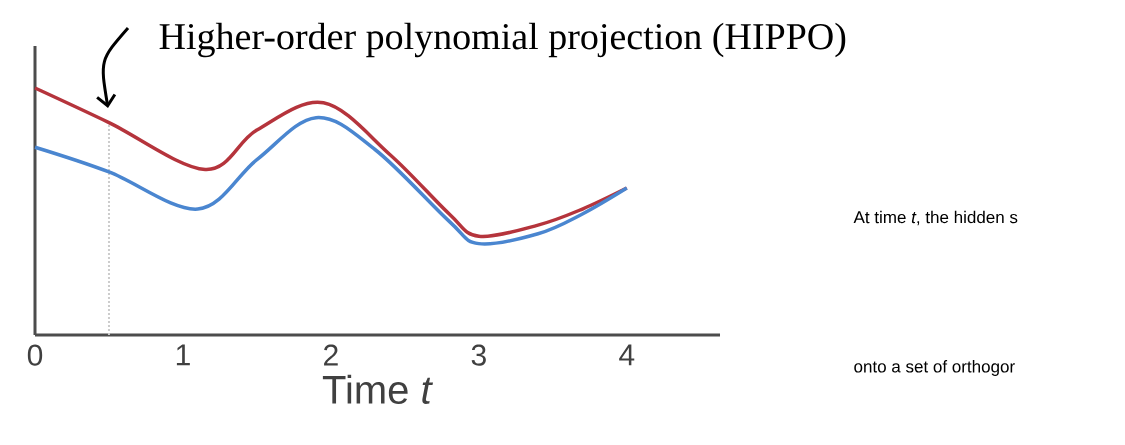  I want to click on text: At time t, the hidden s, so click(935, 218).